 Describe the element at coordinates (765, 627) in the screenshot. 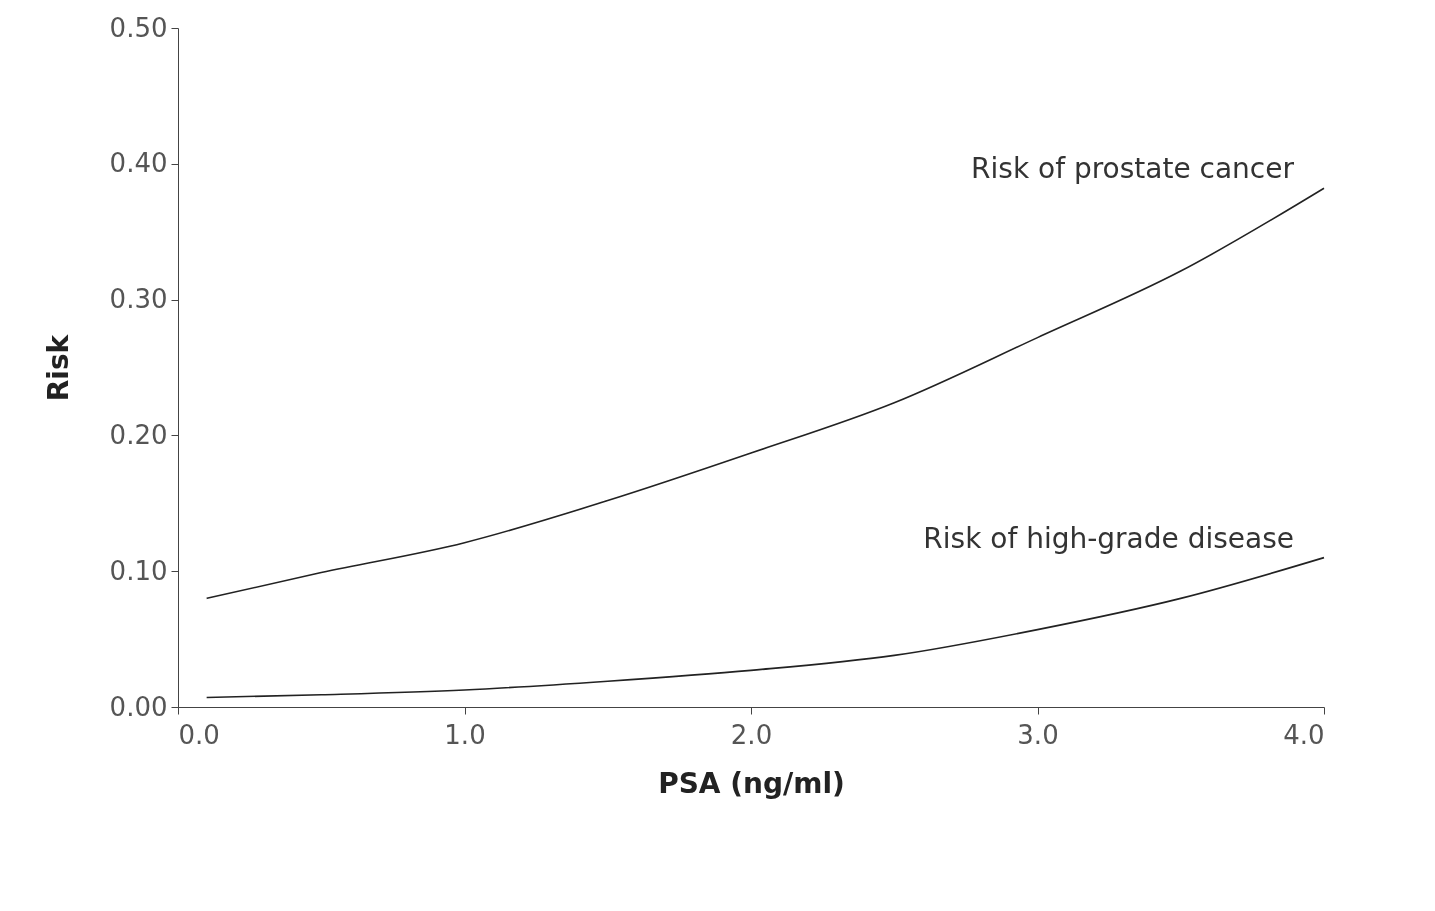

I see `line-series` at that location.